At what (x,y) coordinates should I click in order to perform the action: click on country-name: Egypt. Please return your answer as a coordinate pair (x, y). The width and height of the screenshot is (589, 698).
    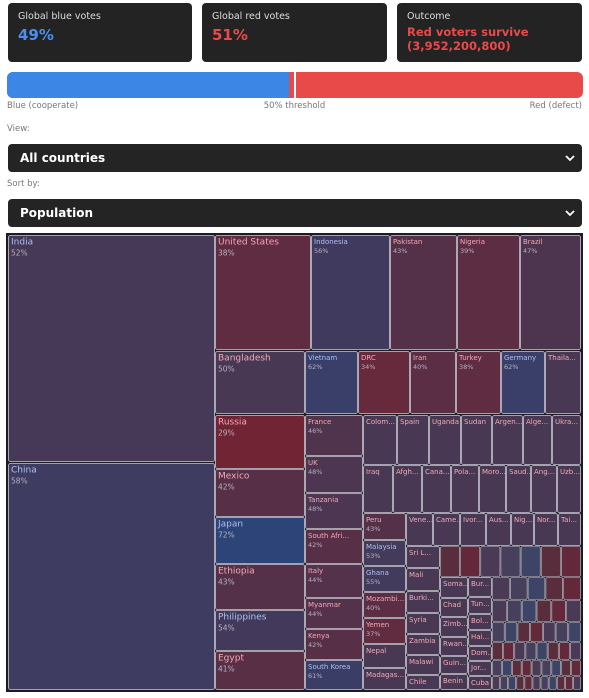
    Looking at the image, I should click on (231, 659).